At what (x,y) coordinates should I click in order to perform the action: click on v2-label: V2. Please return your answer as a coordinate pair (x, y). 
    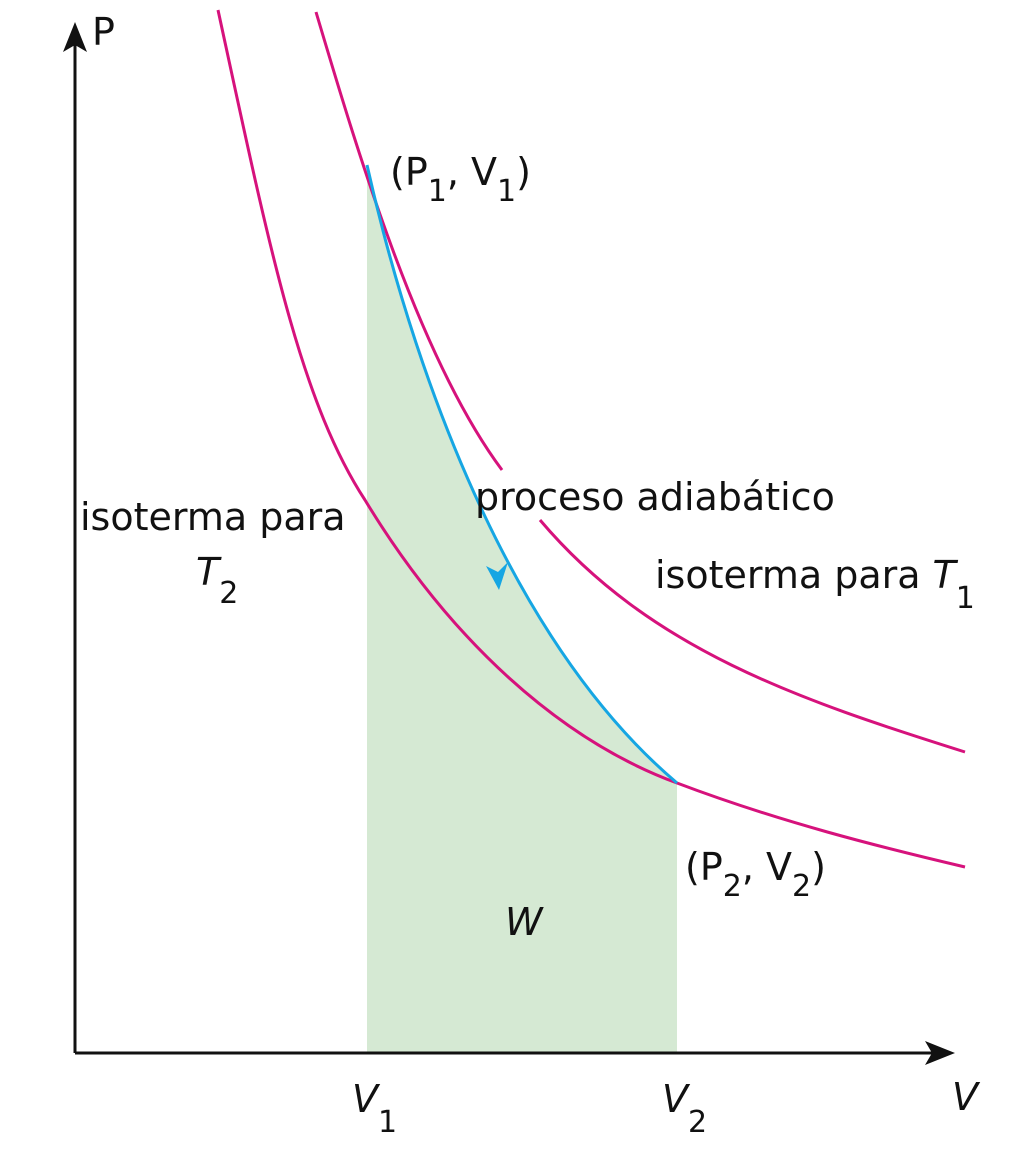
    Looking at the image, I should click on (684, 1108).